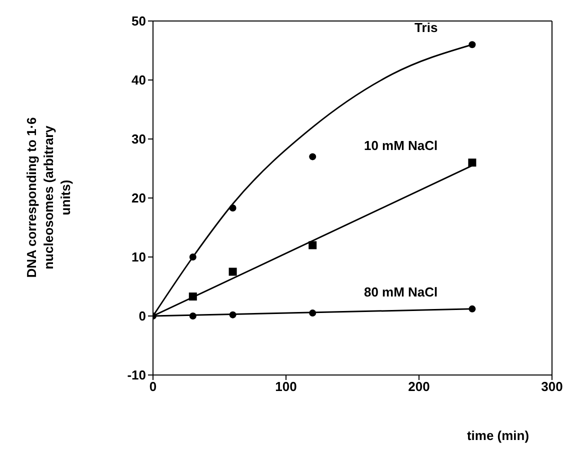 This screenshot has height=458, width=583. Describe the element at coordinates (139, 21) in the screenshot. I see `y-tick-label: 50` at that location.